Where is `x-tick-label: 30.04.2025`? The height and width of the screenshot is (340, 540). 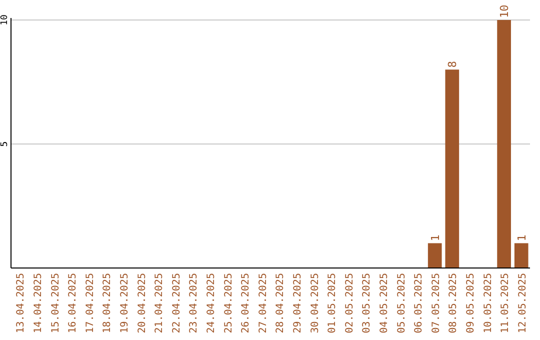 x-tick-label: 30.04.2025 is located at coordinates (315, 303).